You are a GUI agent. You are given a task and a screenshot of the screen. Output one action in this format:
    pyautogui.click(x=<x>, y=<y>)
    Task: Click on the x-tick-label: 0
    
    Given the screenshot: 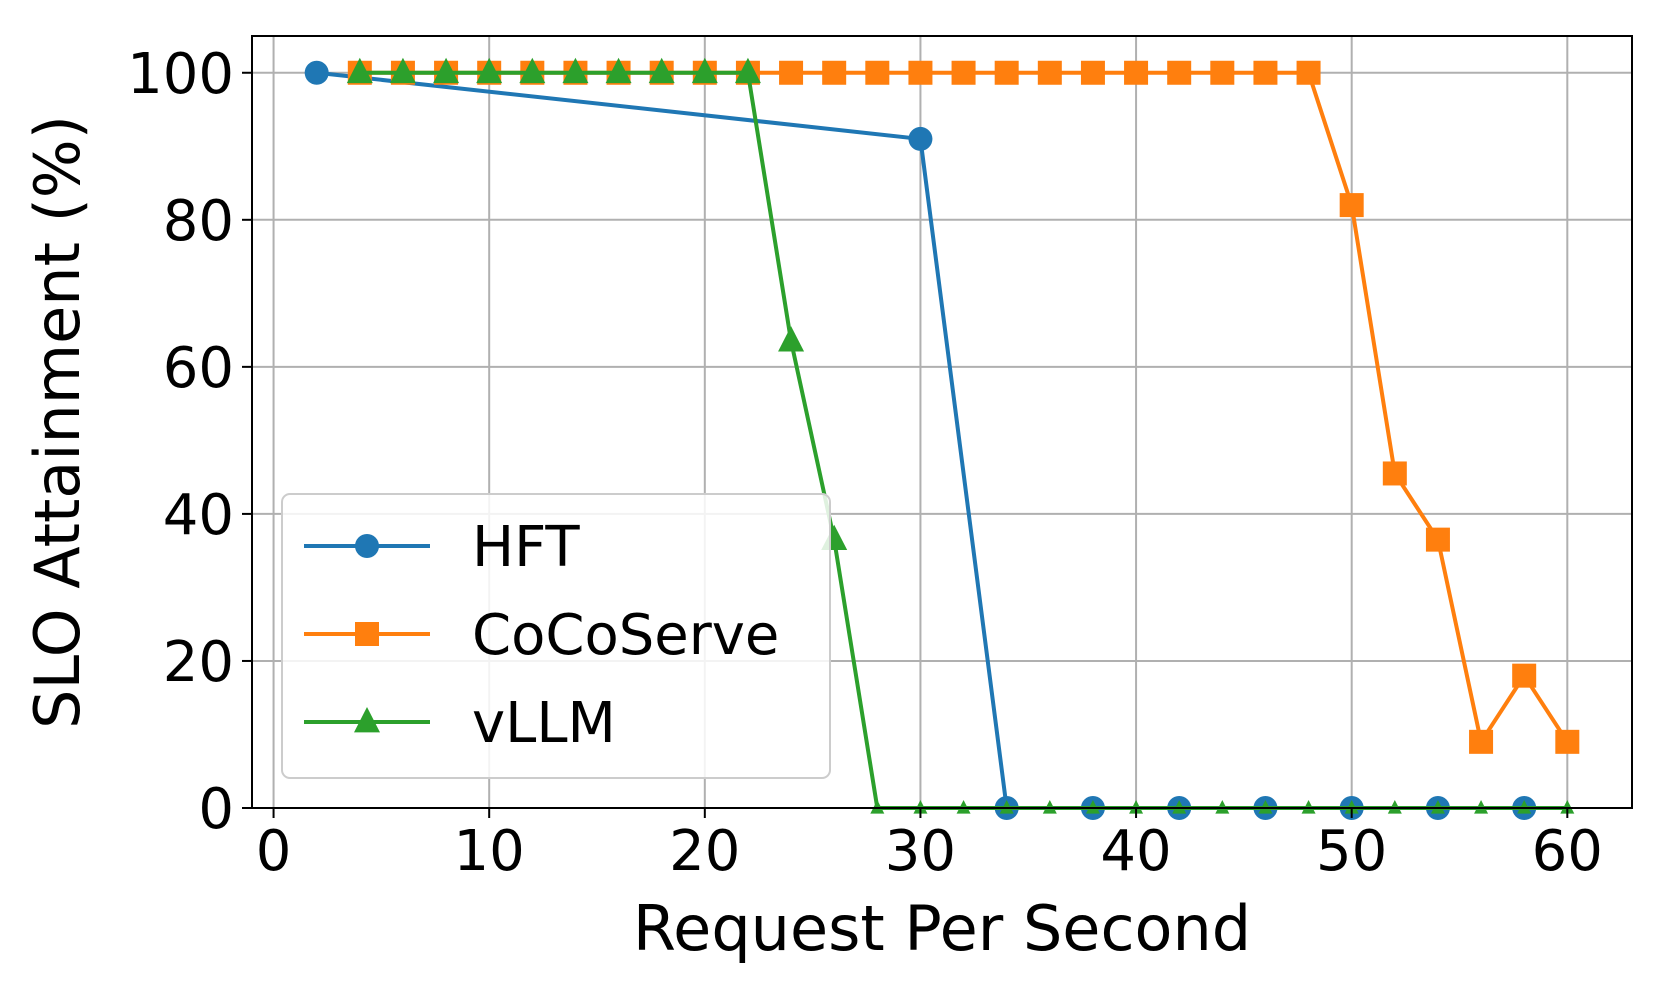 What is the action you would take?
    pyautogui.click(x=274, y=851)
    